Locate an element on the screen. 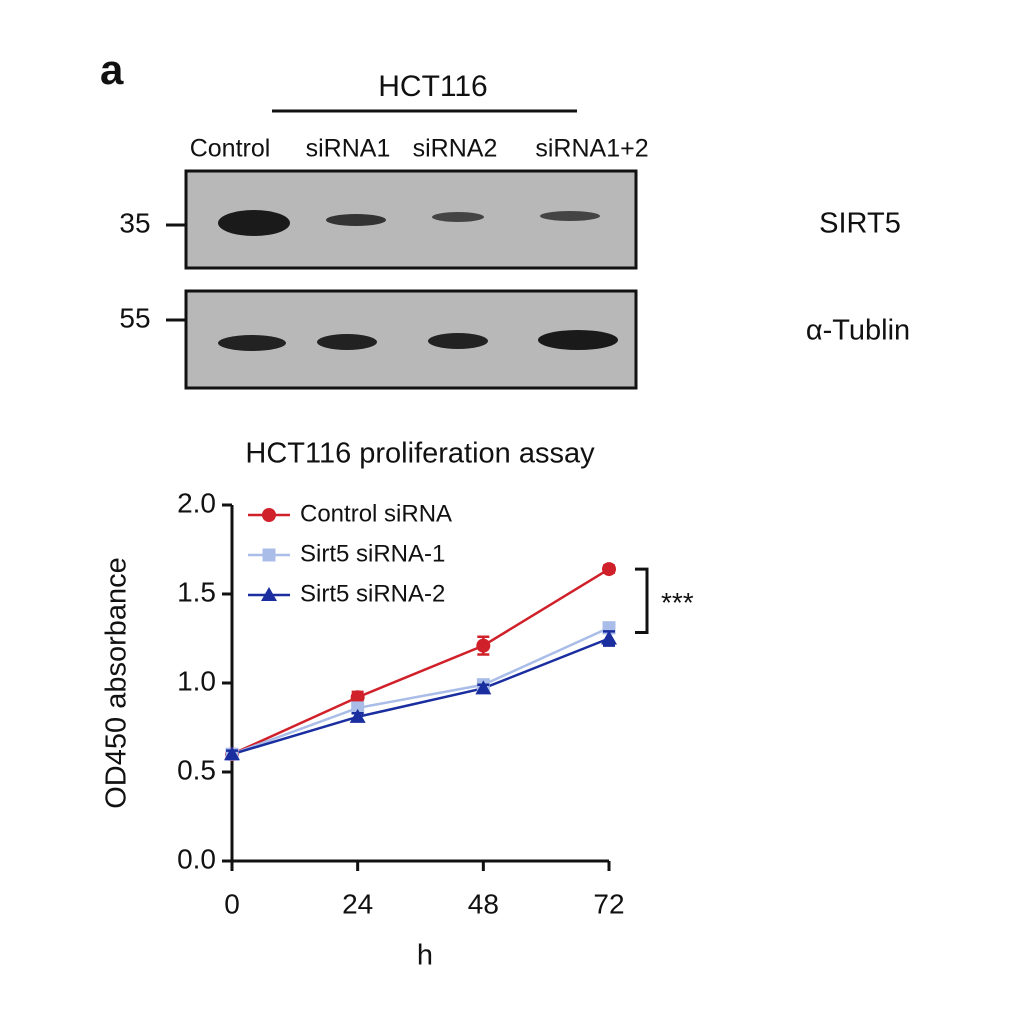  x-tick-label: 24 is located at coordinates (357, 903).